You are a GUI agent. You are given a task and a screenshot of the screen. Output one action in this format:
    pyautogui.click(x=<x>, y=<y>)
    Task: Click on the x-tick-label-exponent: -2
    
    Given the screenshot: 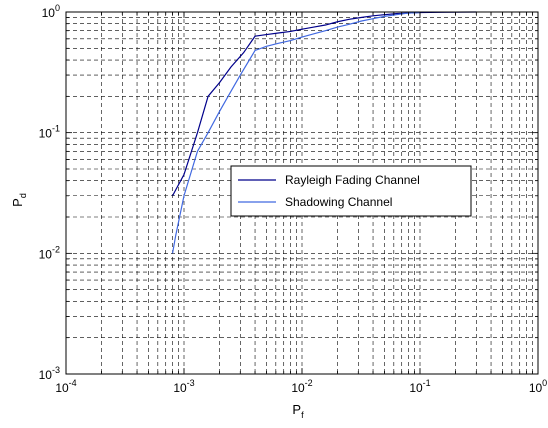 What is the action you would take?
    pyautogui.click(x=309, y=383)
    